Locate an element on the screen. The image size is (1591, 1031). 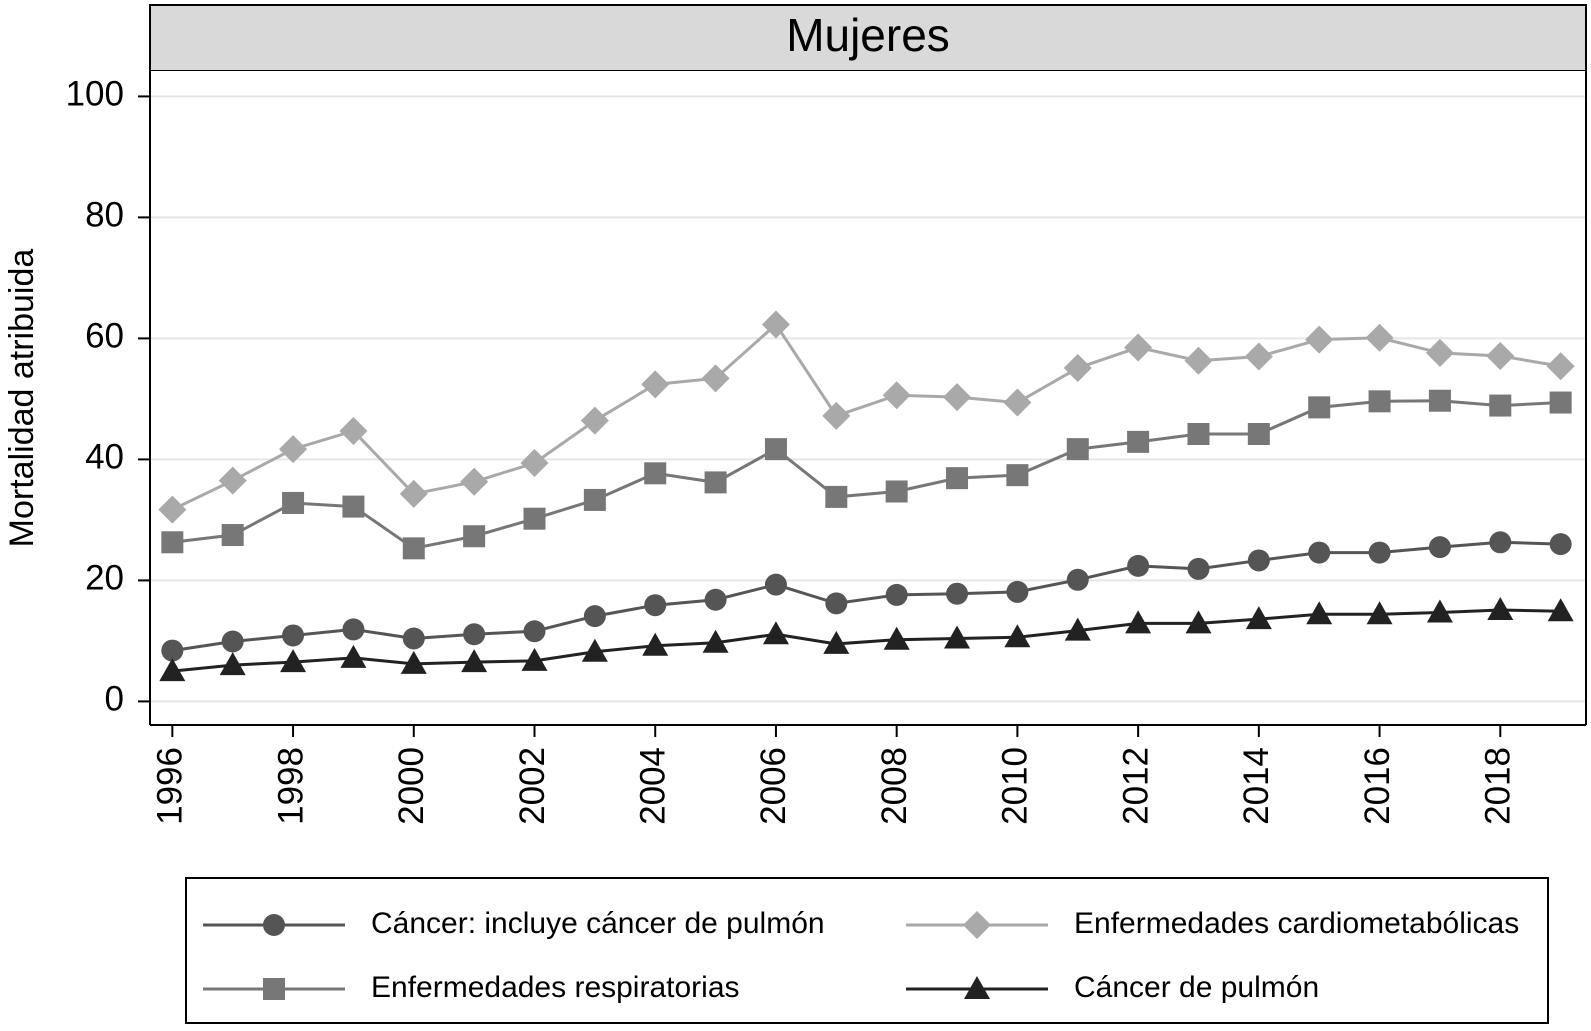
x-tick-label: 1996 is located at coordinates (170, 786).